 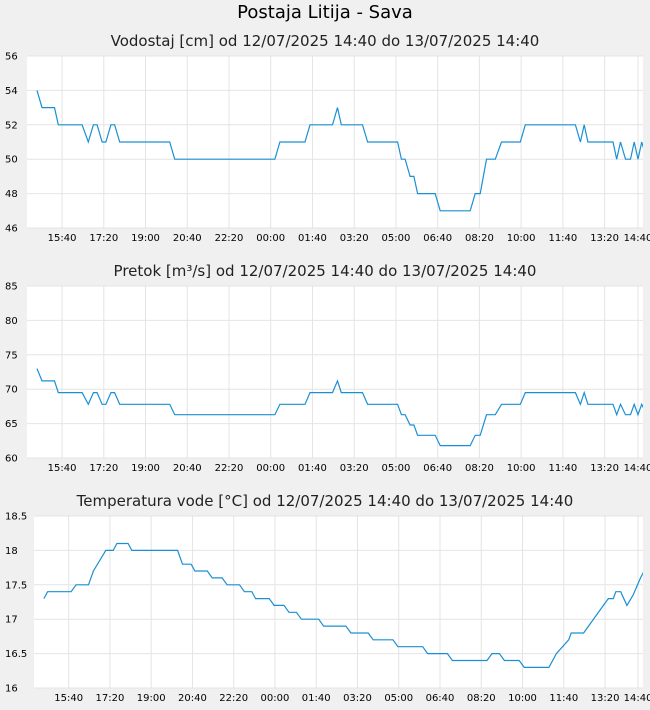 What do you see at coordinates (11, 125) in the screenshot?
I see `y-tick-label: 52` at bounding box center [11, 125].